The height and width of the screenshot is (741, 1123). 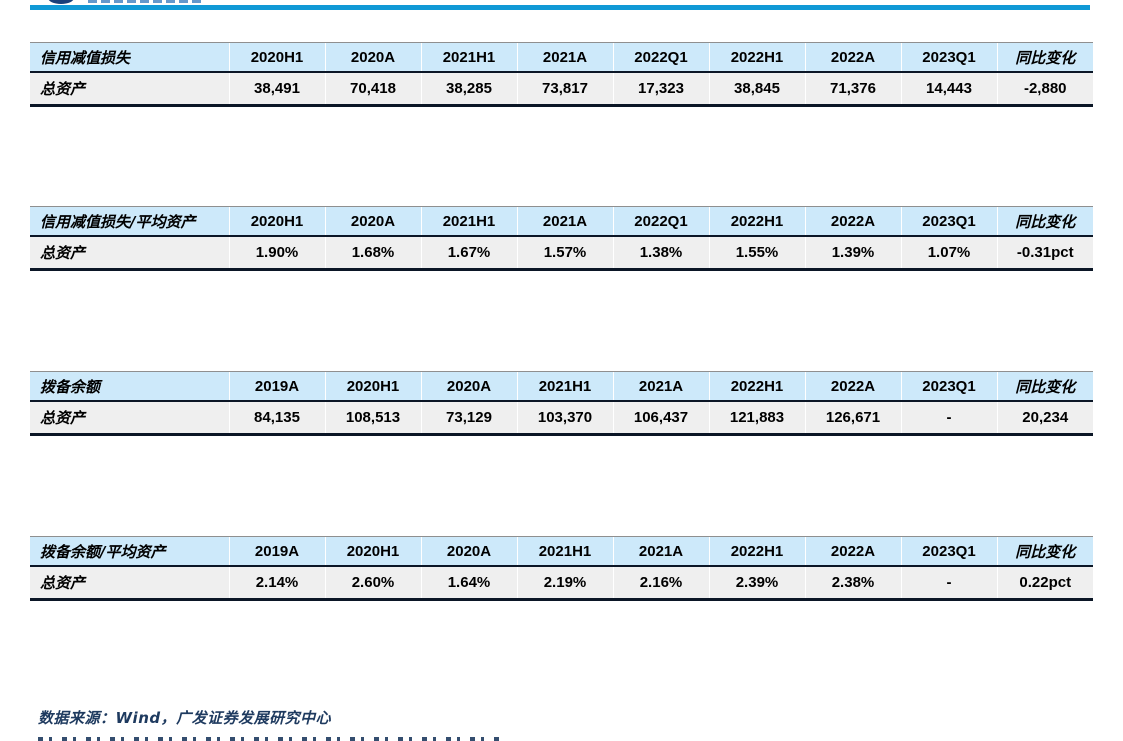 I want to click on clipped-text-remnant, so click(x=269, y=739).